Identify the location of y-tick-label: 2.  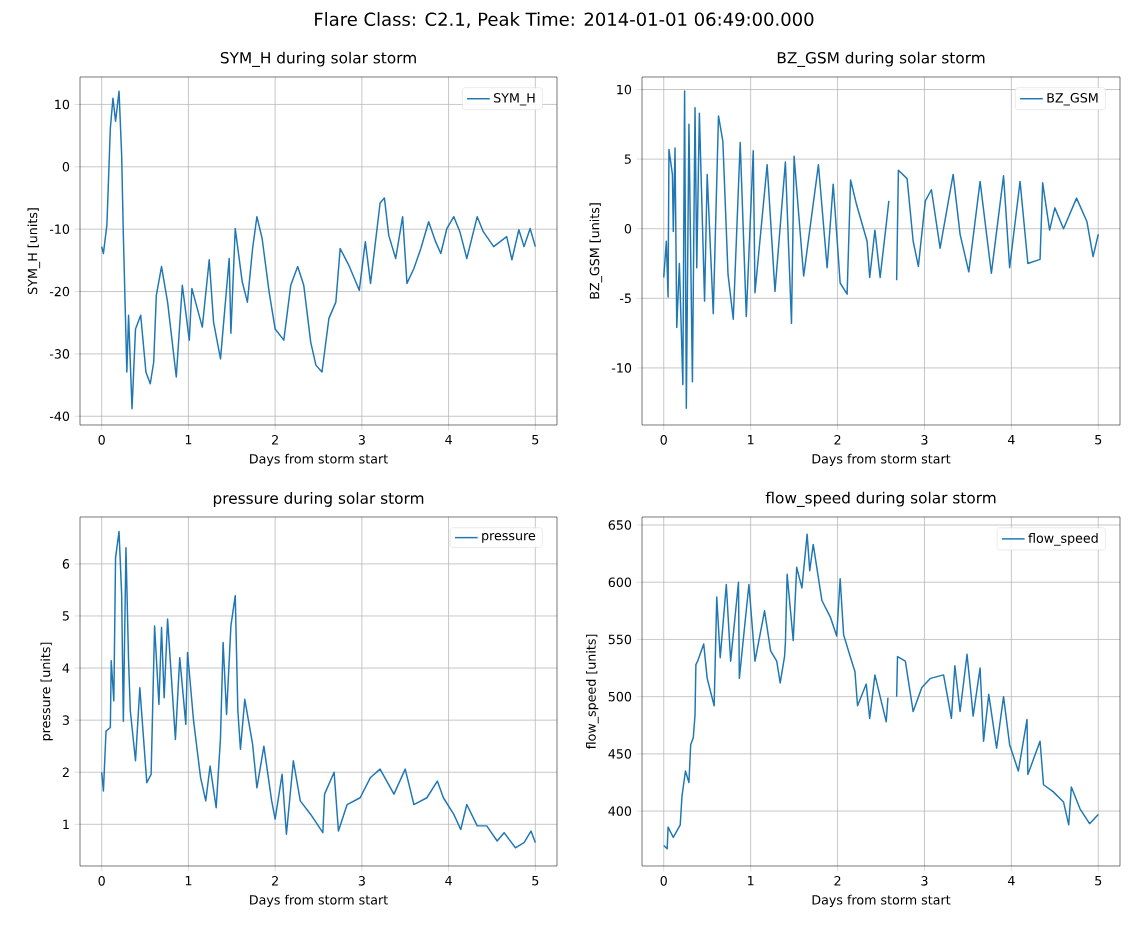
(65, 772).